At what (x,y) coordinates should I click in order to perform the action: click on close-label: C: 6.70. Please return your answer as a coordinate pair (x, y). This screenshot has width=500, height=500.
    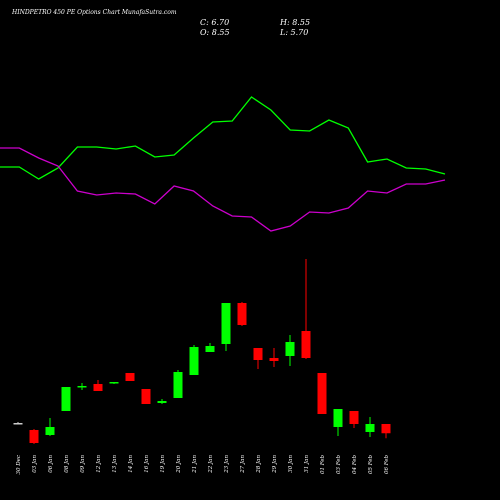
    Looking at the image, I should click on (214, 22).